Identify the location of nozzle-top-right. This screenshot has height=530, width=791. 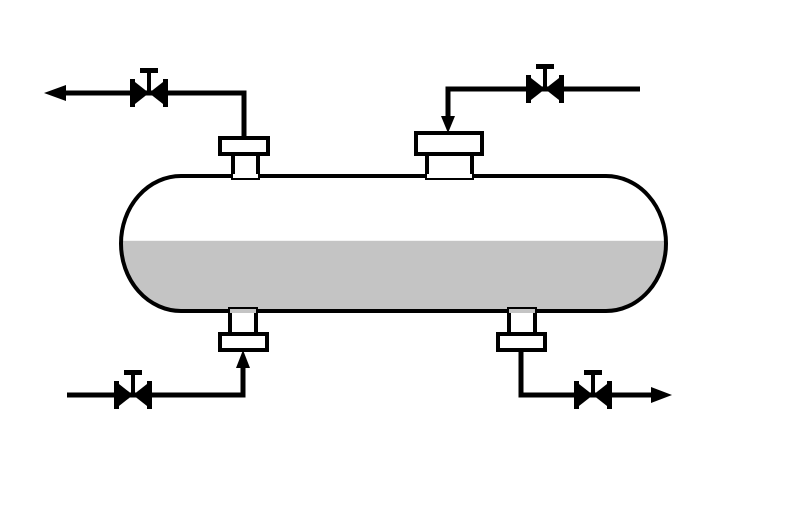
(449, 155).